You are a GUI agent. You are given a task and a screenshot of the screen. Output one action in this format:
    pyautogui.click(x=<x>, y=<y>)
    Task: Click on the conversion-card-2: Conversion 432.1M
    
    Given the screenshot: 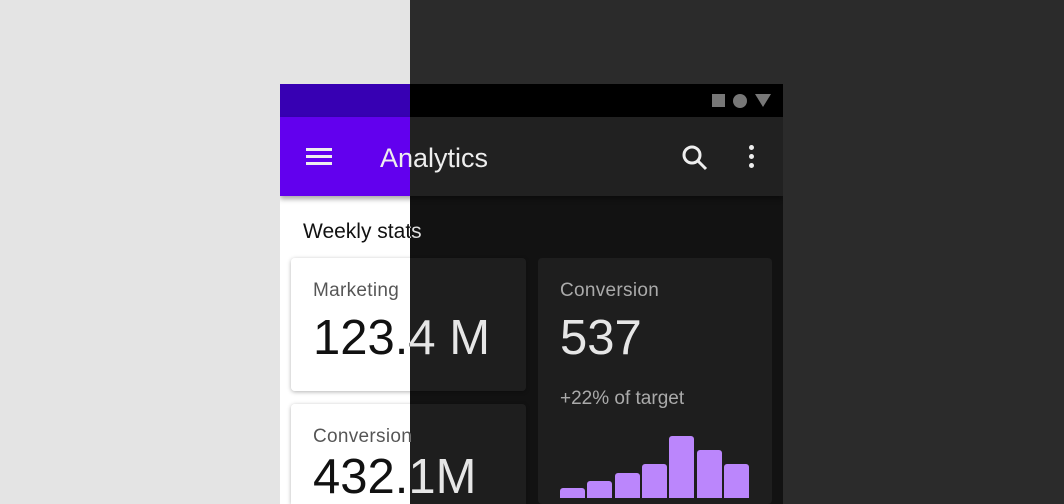 What is the action you would take?
    pyautogui.click(x=408, y=454)
    